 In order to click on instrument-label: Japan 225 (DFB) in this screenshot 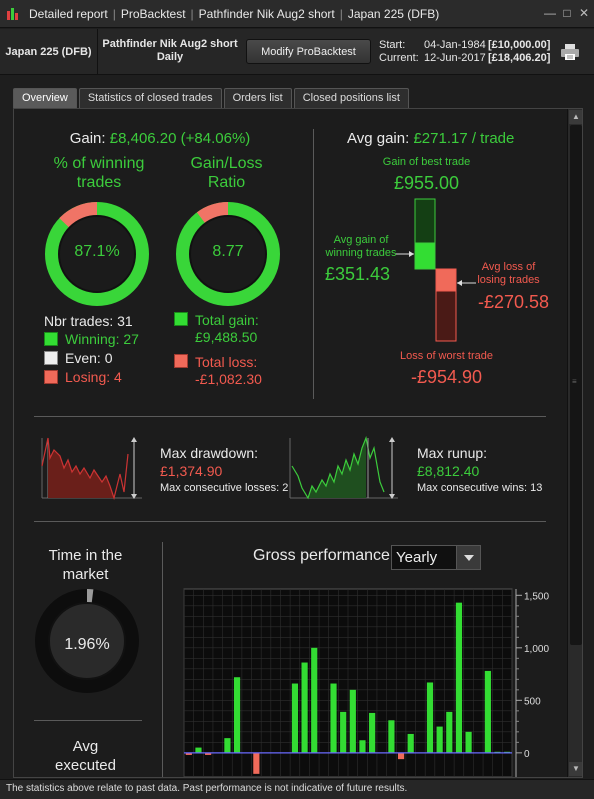, I will do `click(49, 52)`.